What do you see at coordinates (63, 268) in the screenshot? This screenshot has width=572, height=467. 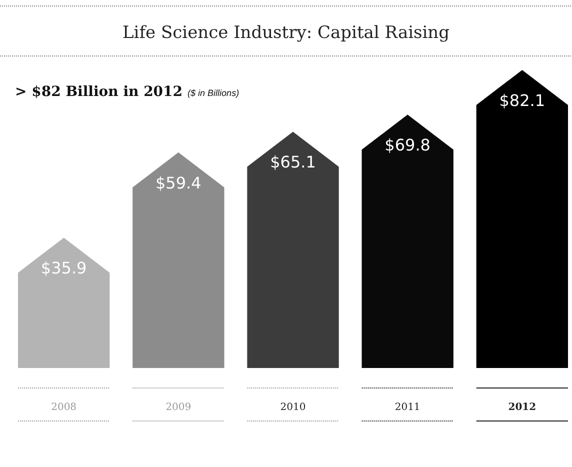 I see `data-label: $35.9` at bounding box center [63, 268].